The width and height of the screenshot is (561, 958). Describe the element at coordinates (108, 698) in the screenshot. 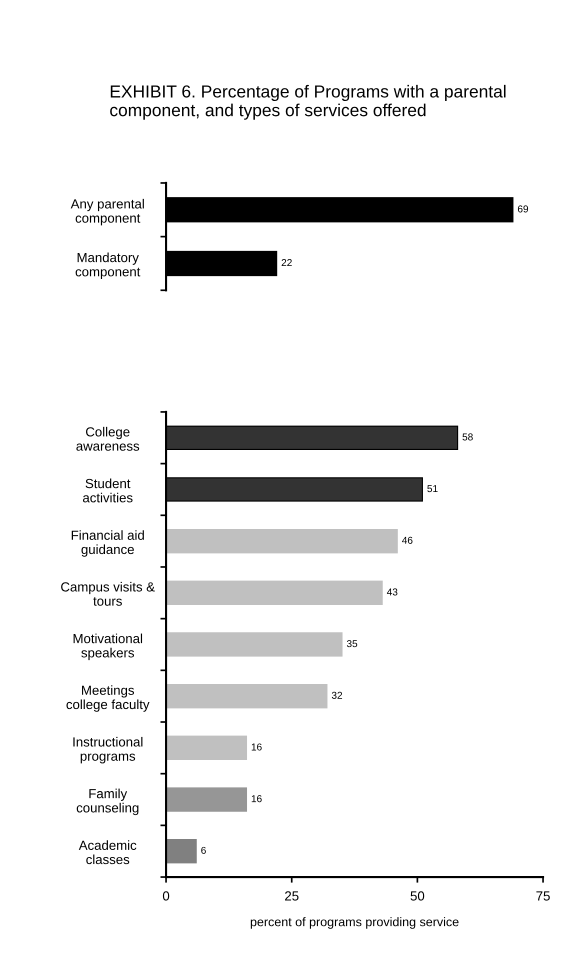

I see `y-tick-label: Meetings college faculty` at that location.